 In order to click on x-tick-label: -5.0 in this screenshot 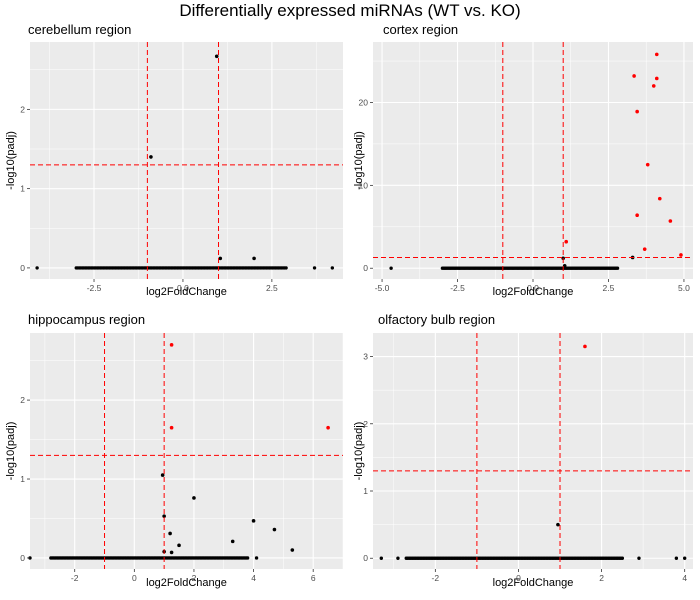, I will do `click(382, 288)`.